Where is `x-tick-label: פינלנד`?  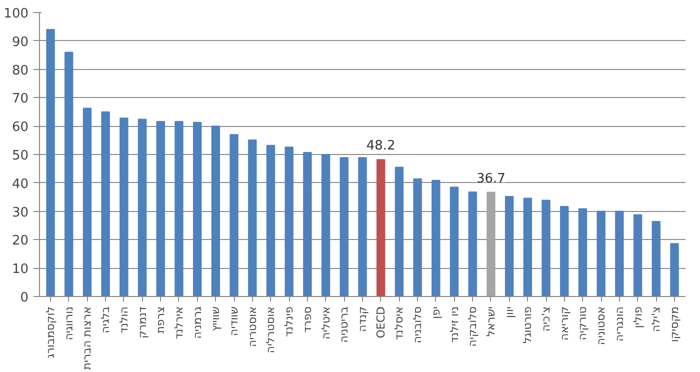 x-tick-label: פינלנד is located at coordinates (289, 321).